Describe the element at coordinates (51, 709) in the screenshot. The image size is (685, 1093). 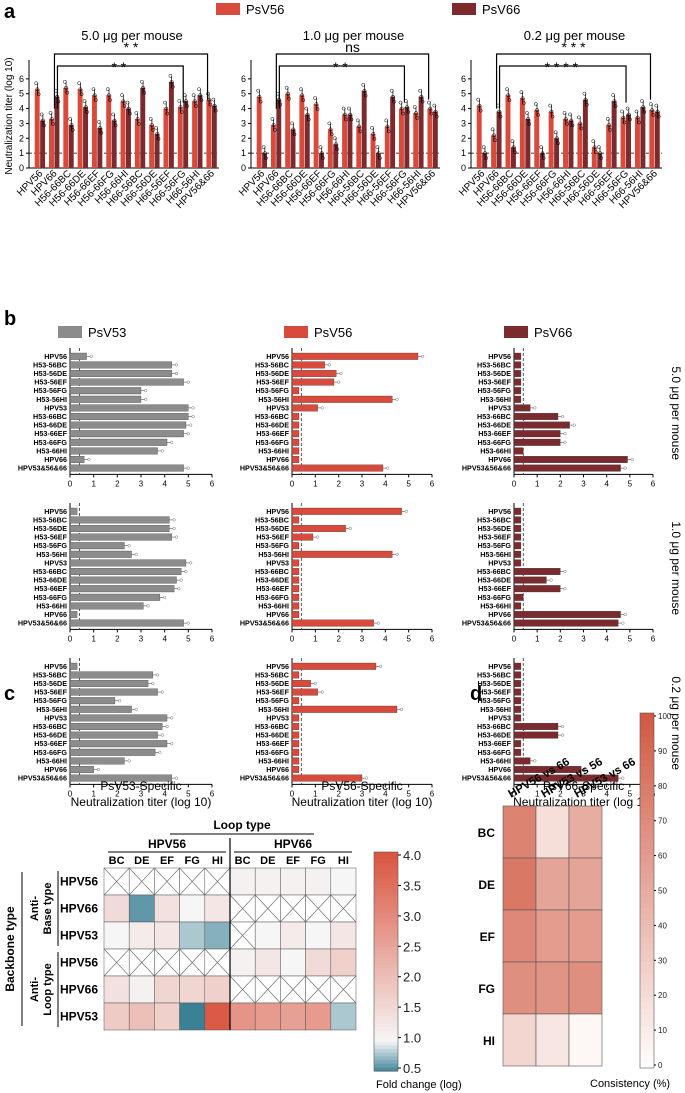
I see `category-label: H53-56HI` at that location.